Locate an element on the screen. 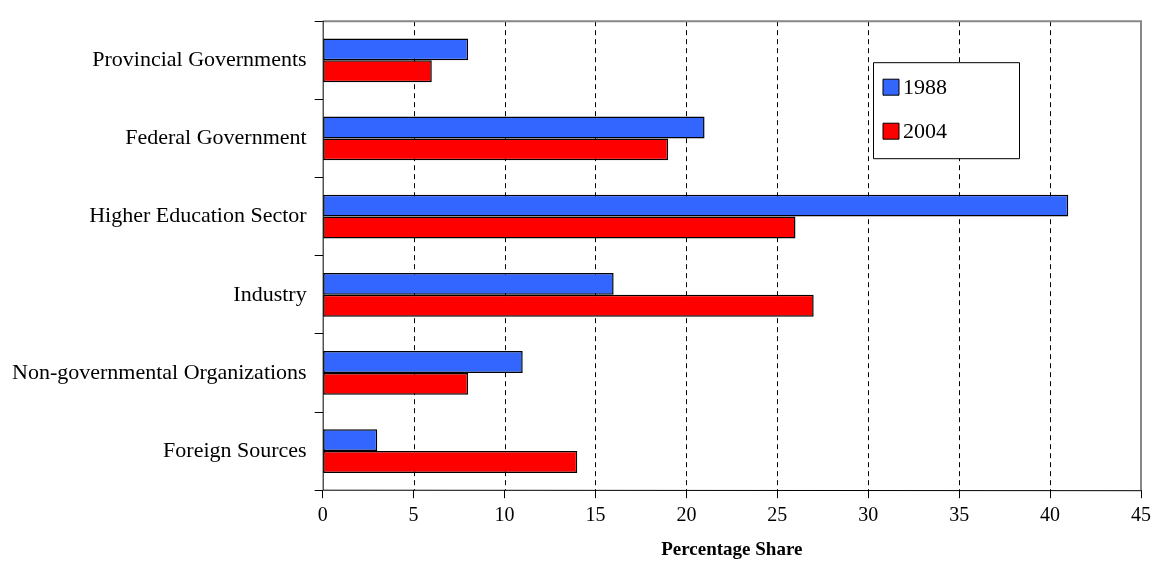 The image size is (1158, 569). x-axis-title: Percentage Share is located at coordinates (732, 548).